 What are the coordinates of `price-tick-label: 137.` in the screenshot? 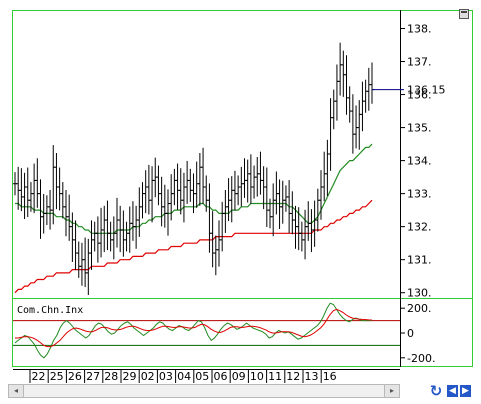 It's located at (419, 62).